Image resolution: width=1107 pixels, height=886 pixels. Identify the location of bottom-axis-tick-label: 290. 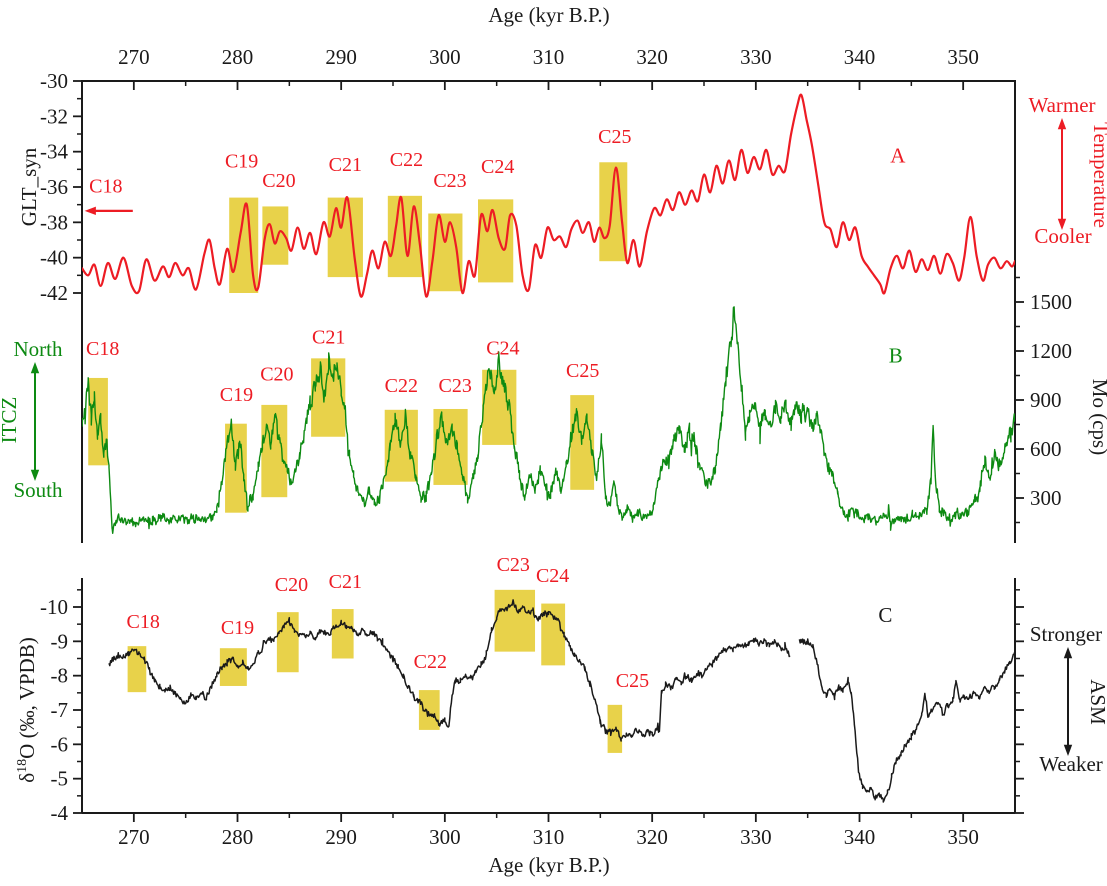
(341, 837).